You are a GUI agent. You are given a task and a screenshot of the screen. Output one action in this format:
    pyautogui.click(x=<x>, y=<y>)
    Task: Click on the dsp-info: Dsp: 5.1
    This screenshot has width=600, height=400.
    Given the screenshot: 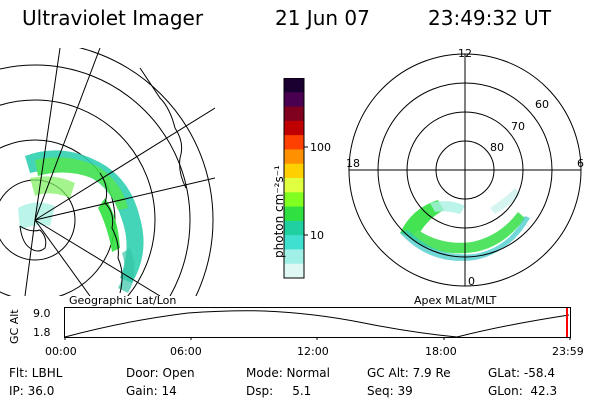 What is the action you would take?
    pyautogui.click(x=279, y=391)
    